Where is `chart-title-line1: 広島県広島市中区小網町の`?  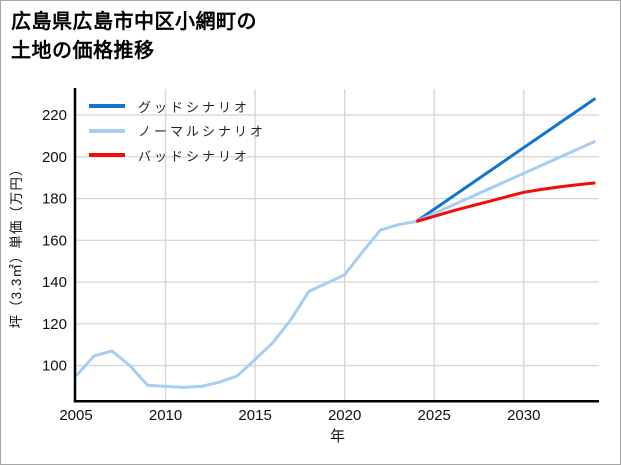 chart-title-line1: 広島県広島市中区小網町の is located at coordinates (134, 22).